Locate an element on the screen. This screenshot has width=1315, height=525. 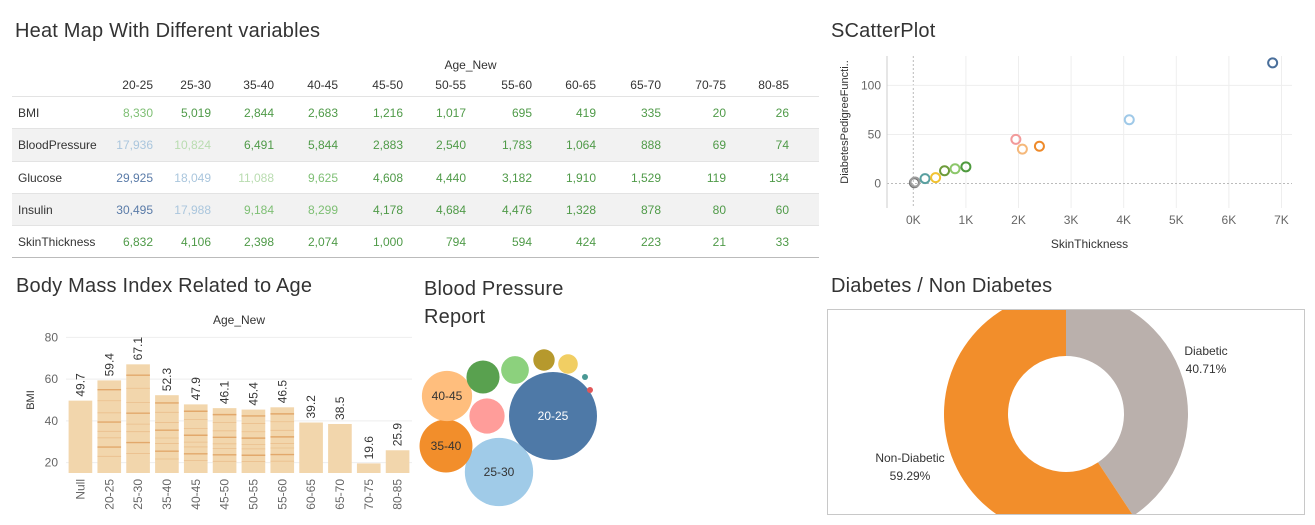
heatmap-cell: 594 is located at coordinates (521, 242).